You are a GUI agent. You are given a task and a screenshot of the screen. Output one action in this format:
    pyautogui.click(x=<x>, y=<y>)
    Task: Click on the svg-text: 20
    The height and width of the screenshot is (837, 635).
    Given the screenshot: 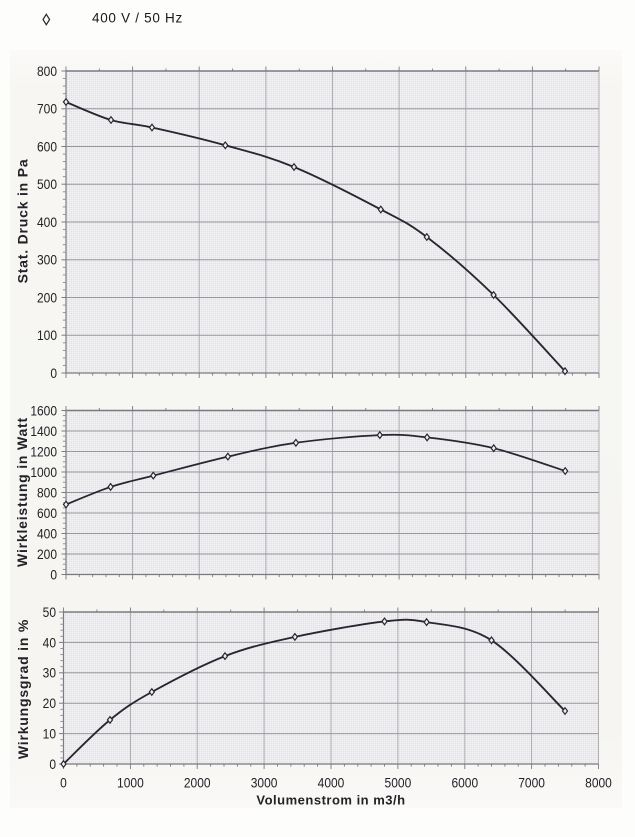 What is the action you would take?
    pyautogui.click(x=49, y=703)
    